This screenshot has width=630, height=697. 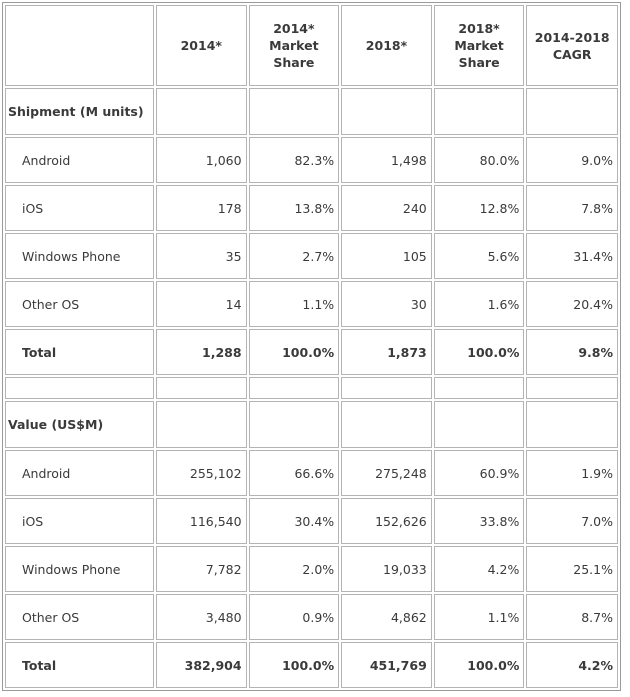 I want to click on table-cell: 30.4%, so click(x=294, y=521).